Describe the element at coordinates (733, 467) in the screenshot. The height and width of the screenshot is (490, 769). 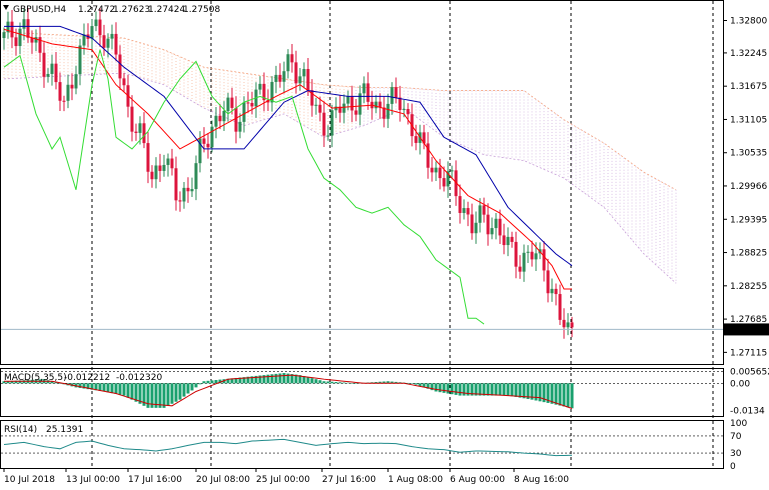
I see `rsi-axis-label: 0` at that location.